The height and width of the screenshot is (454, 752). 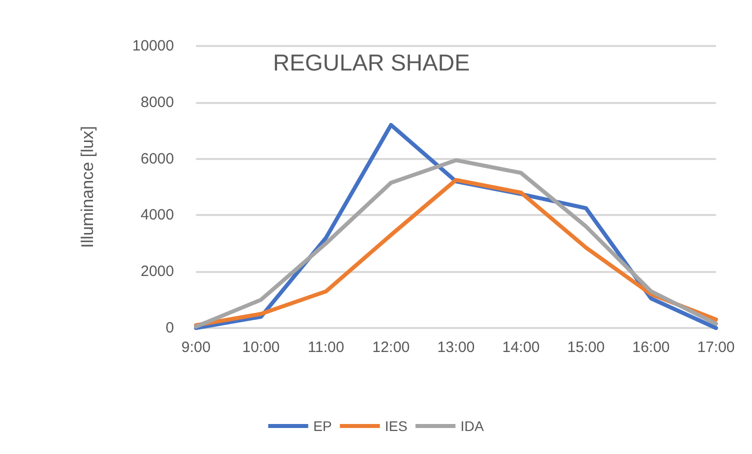 What do you see at coordinates (456, 347) in the screenshot?
I see `x-tick-label: 13:00` at bounding box center [456, 347].